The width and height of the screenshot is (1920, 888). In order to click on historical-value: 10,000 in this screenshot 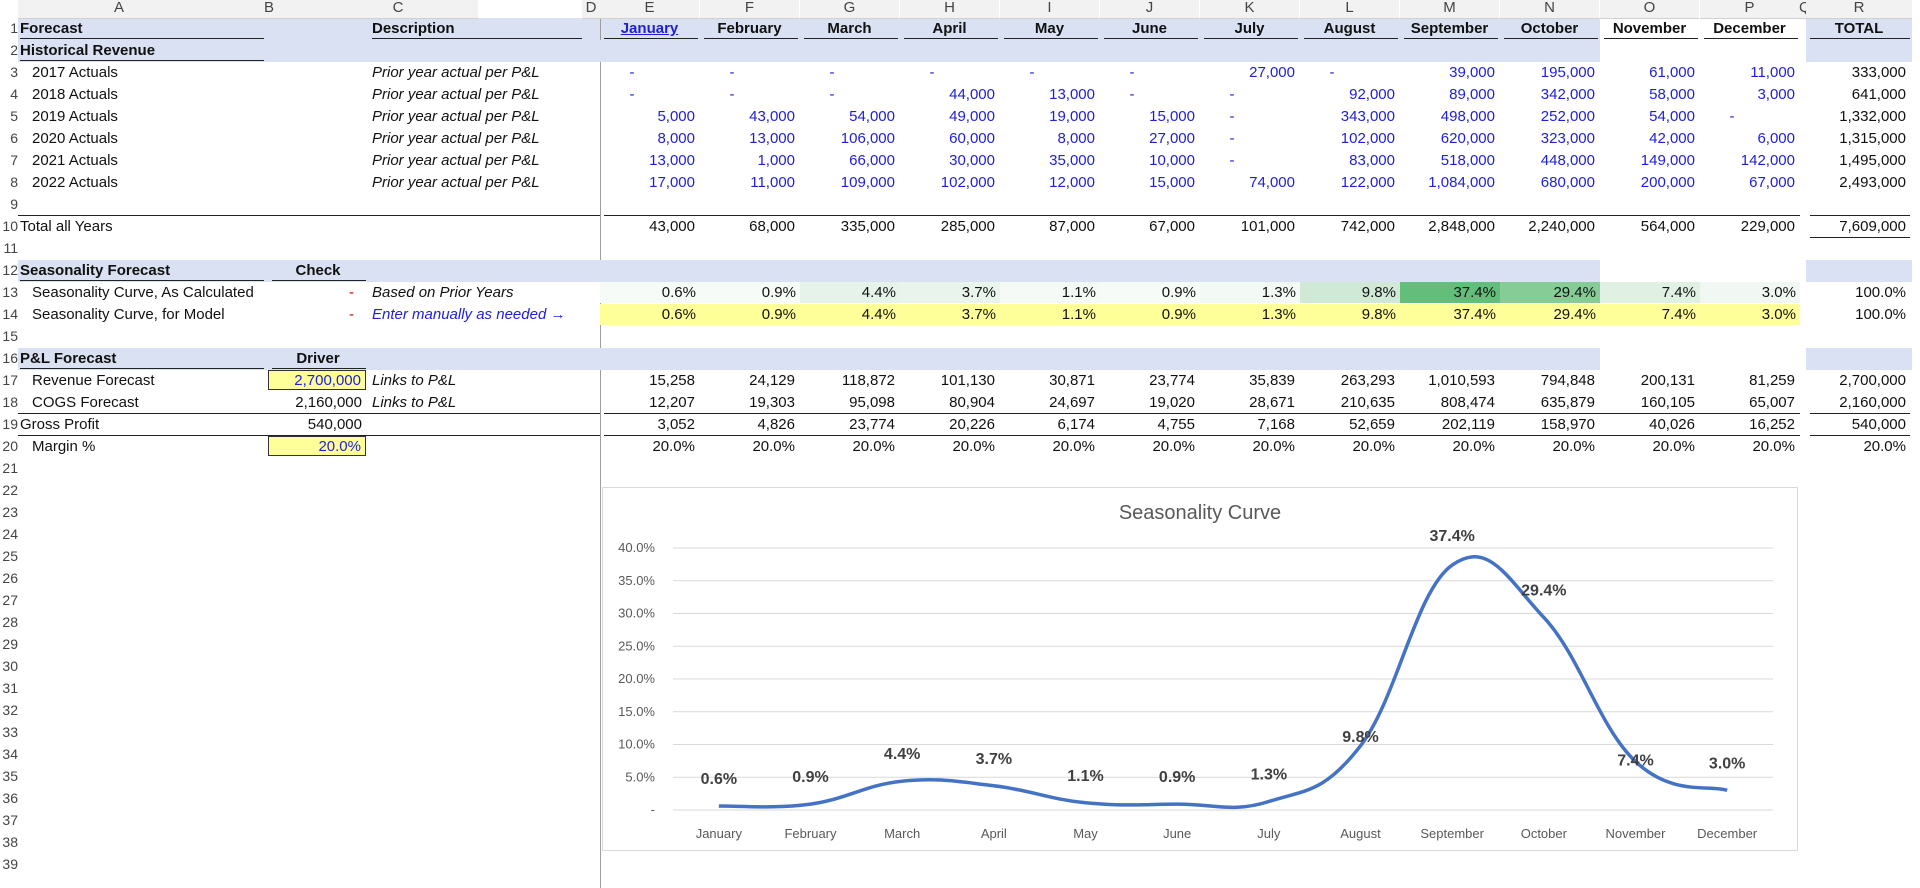, I will do `click(1172, 160)`.